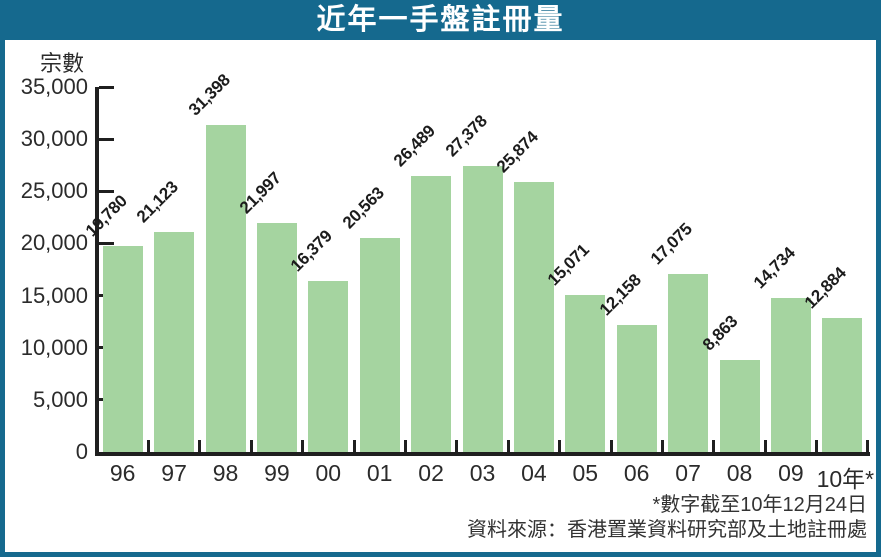 The image size is (881, 557). I want to click on y-tick-label: 35,000, so click(54, 86).